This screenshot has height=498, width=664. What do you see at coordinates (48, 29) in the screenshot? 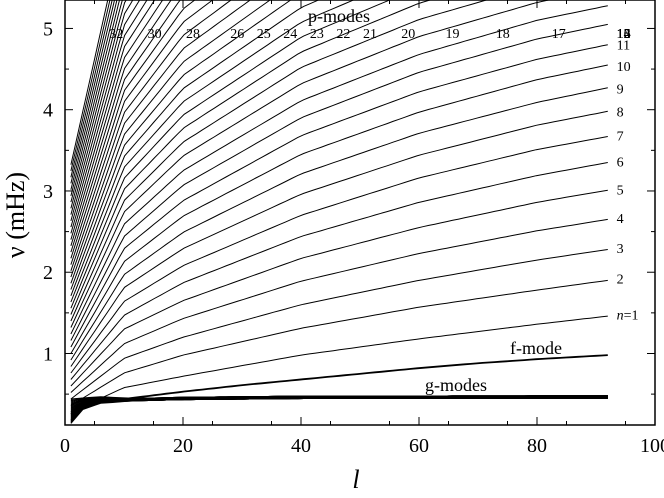
I see `y-tick-label: 5` at bounding box center [48, 29].